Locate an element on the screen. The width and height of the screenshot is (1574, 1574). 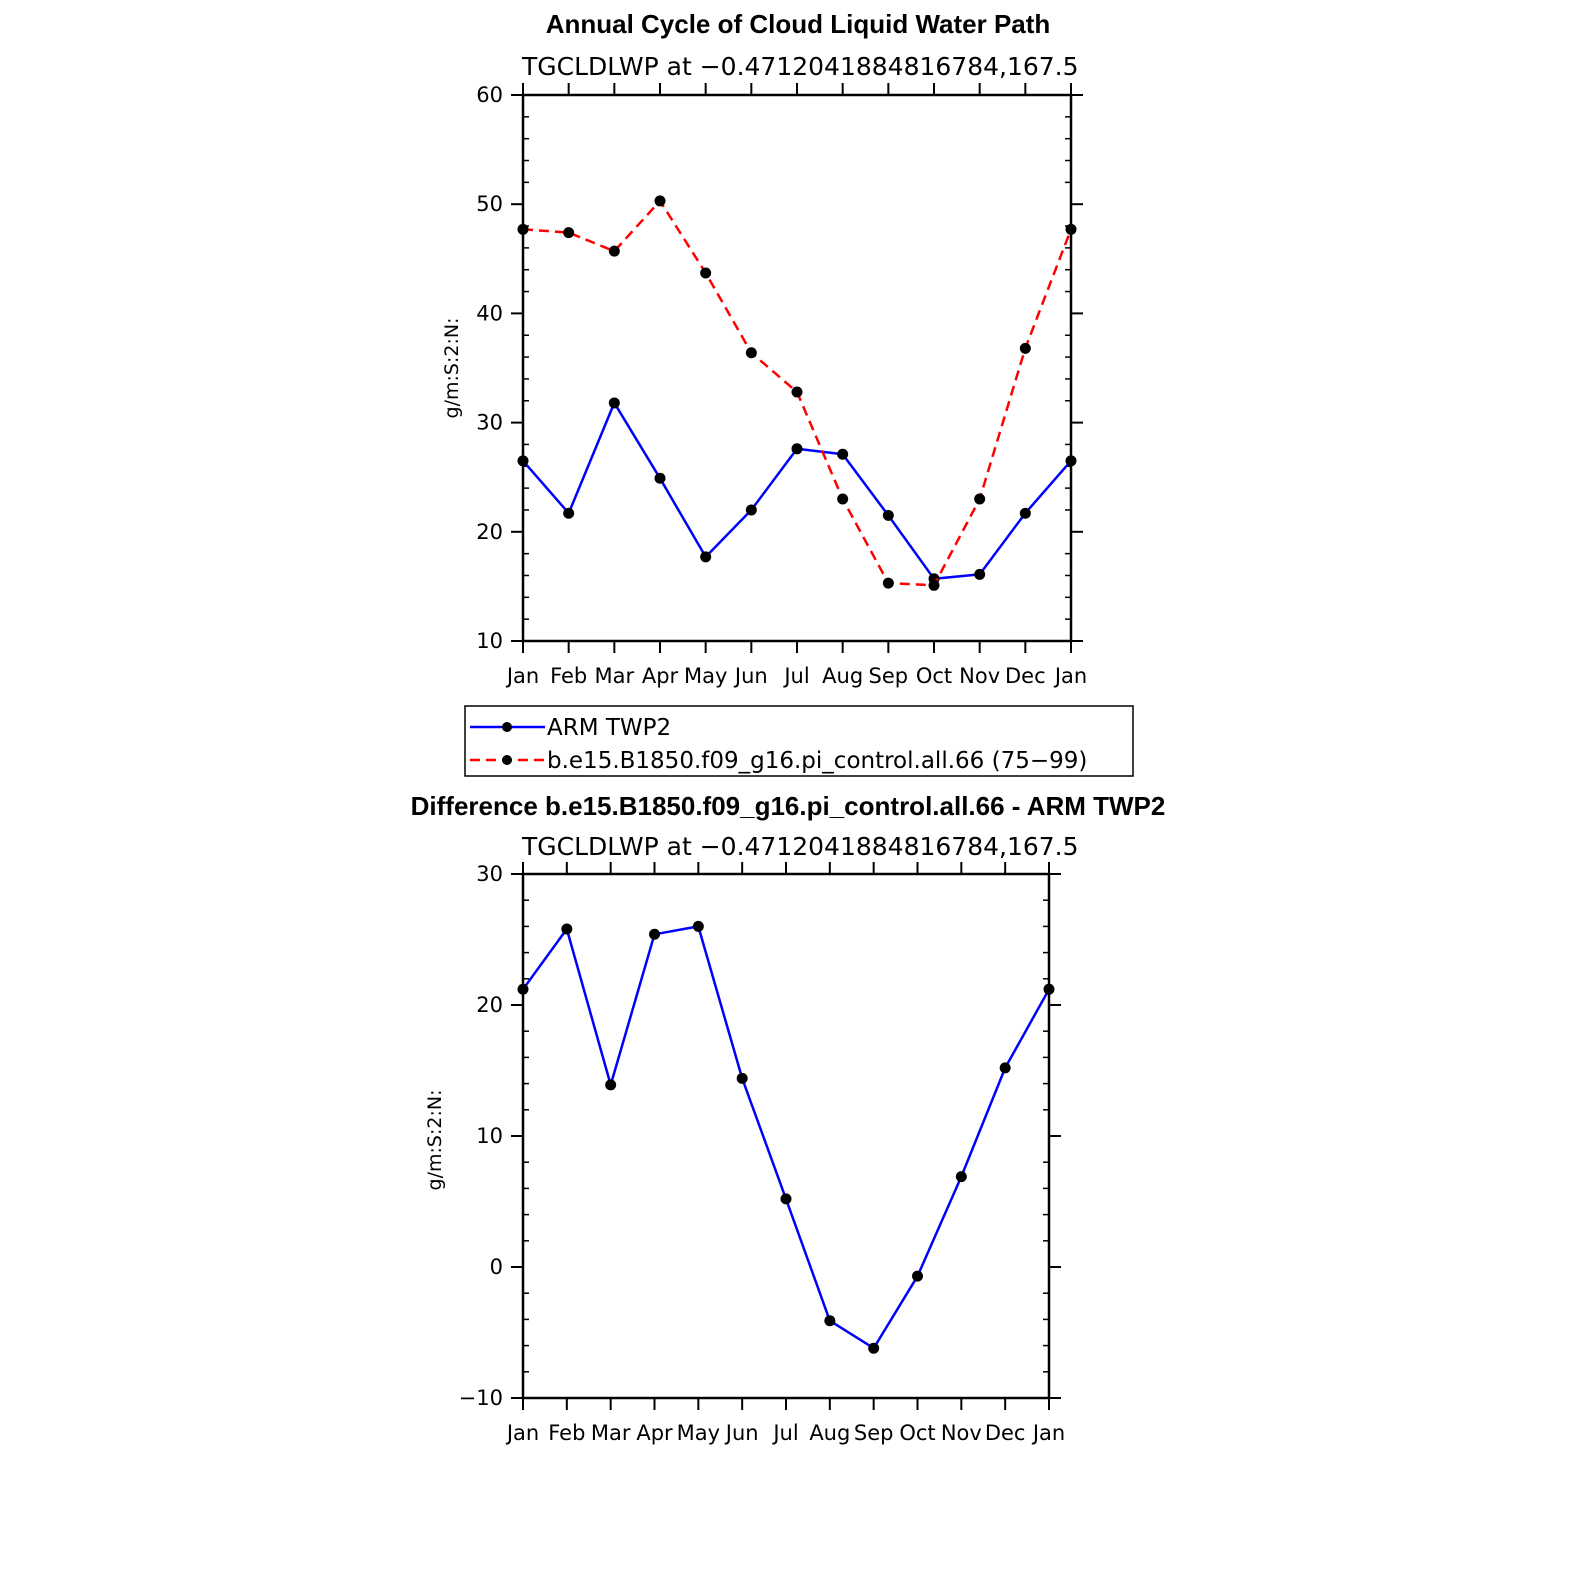
bottom-xtick-label: Apr is located at coordinates (654, 1433).